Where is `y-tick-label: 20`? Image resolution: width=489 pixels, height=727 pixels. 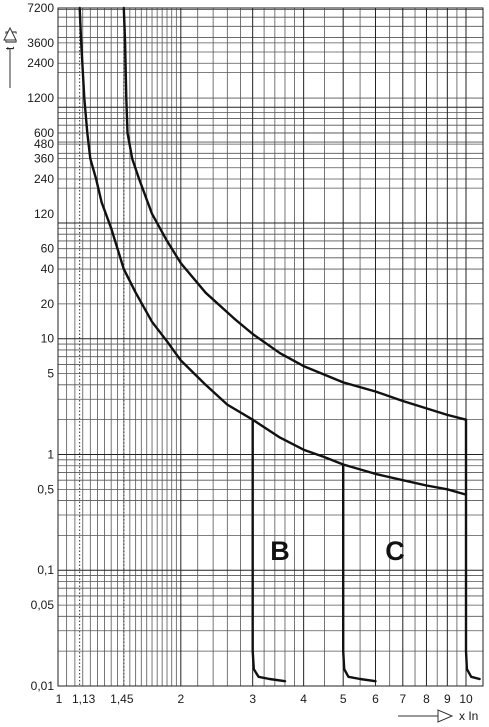
y-tick-label: 20 is located at coordinates (48, 304).